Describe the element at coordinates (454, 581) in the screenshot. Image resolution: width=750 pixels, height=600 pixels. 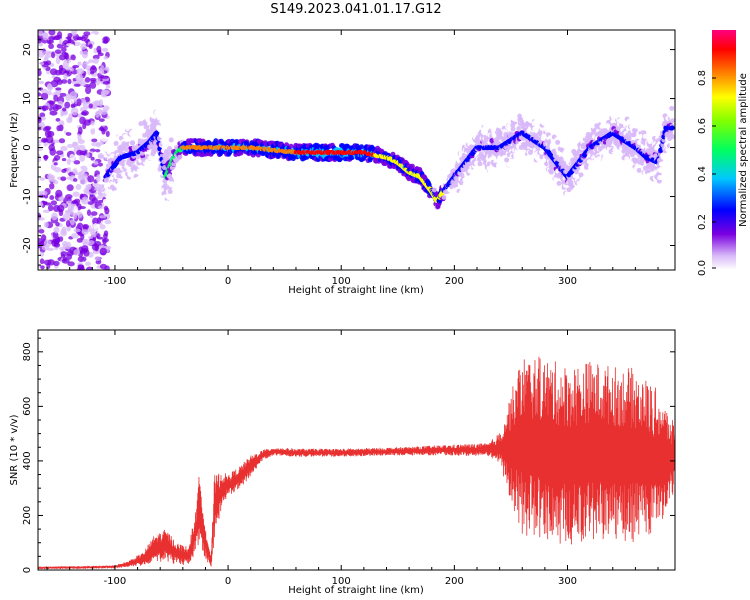
I see `snr-x-tick-label: 200` at that location.